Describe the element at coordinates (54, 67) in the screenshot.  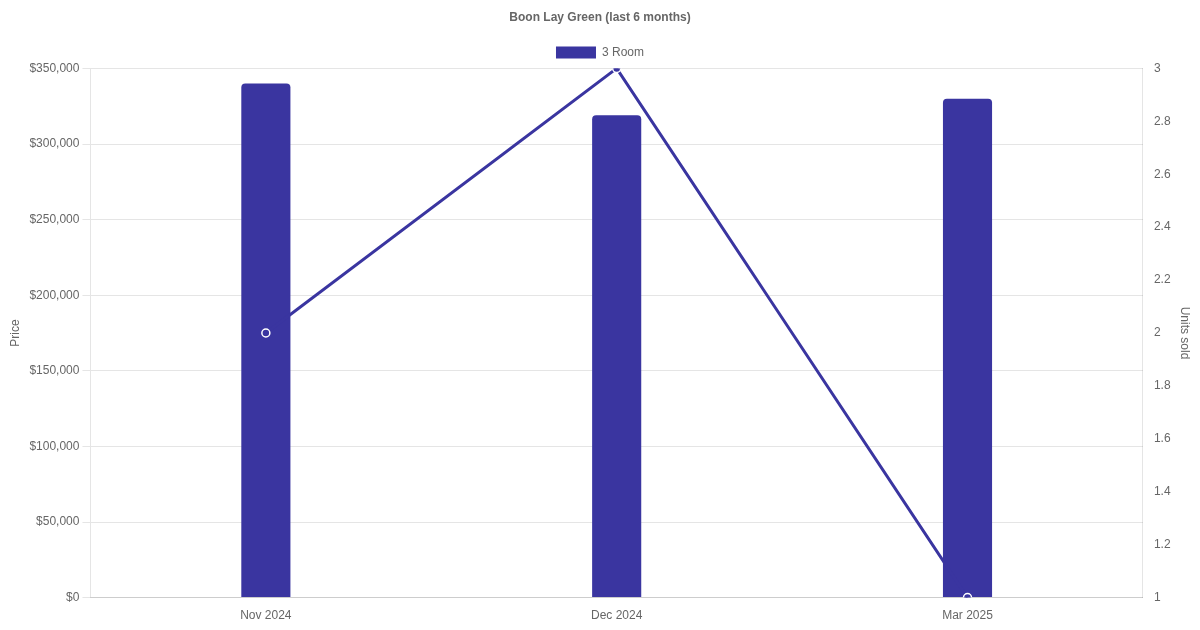
I see `y-tick-label: $350,000` at that location.